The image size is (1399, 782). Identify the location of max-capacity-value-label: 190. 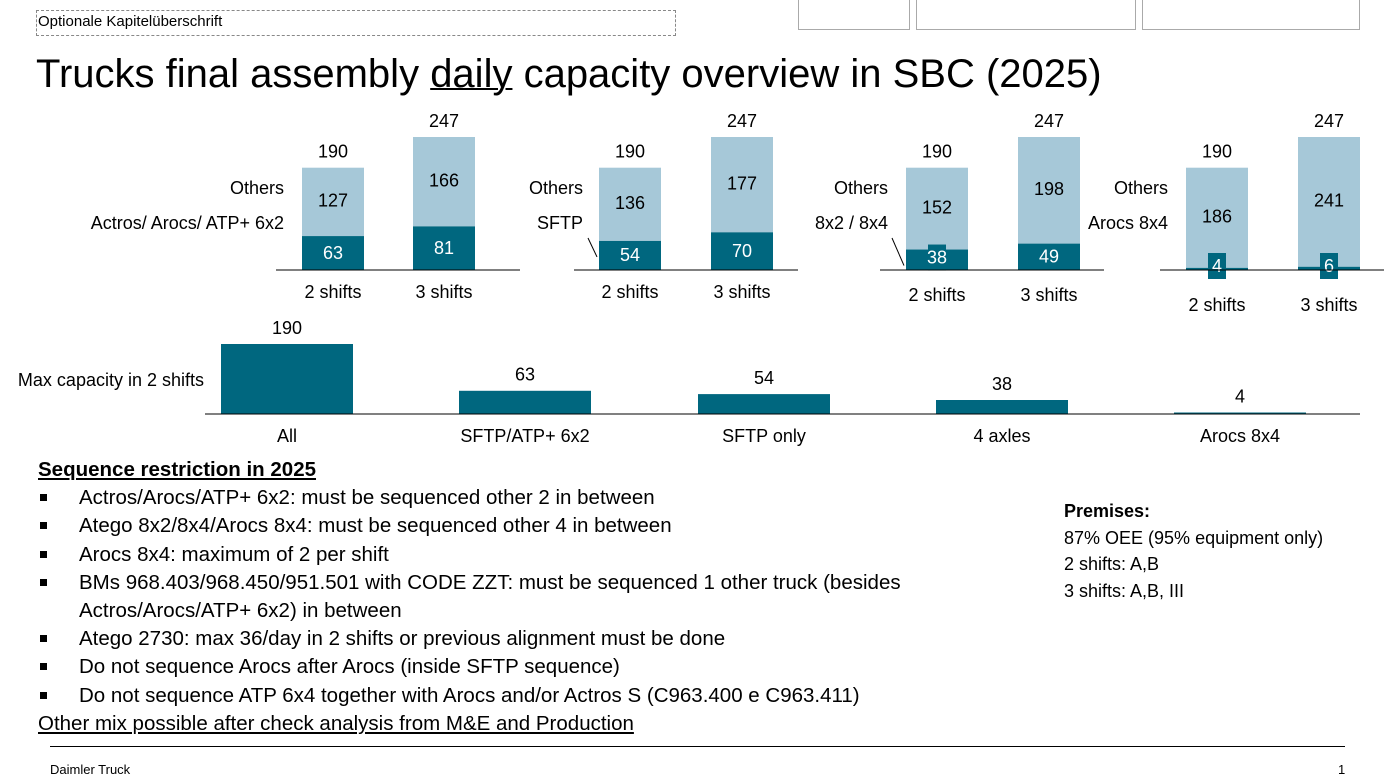
(287, 328).